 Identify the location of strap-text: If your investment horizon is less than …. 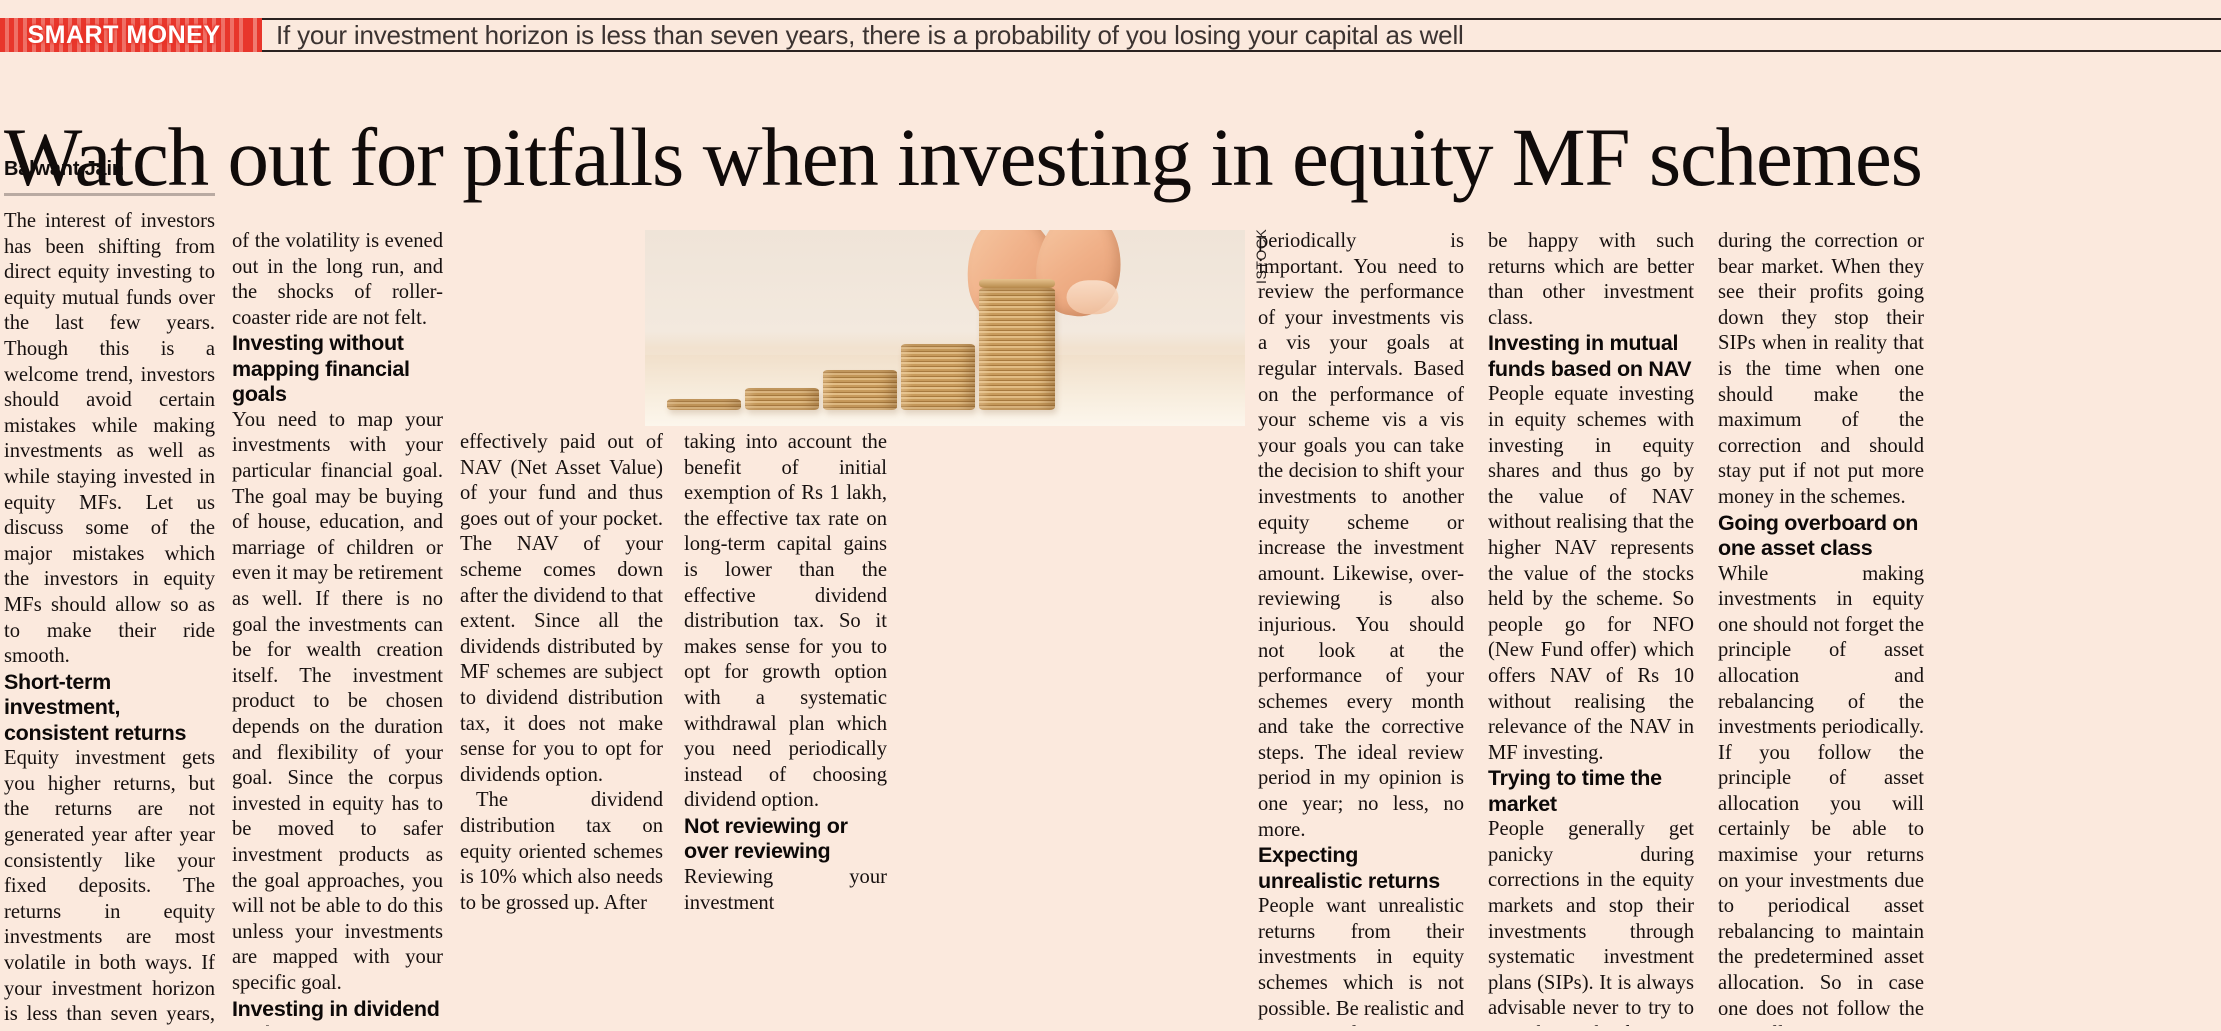
(870, 34).